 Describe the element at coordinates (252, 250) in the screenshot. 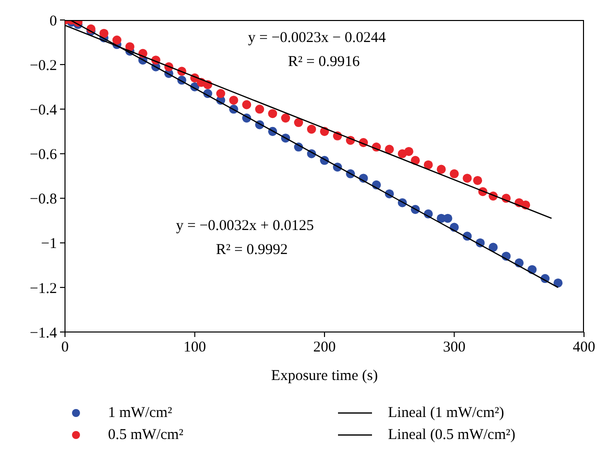

I see `annotation: R² = 0.9992` at that location.